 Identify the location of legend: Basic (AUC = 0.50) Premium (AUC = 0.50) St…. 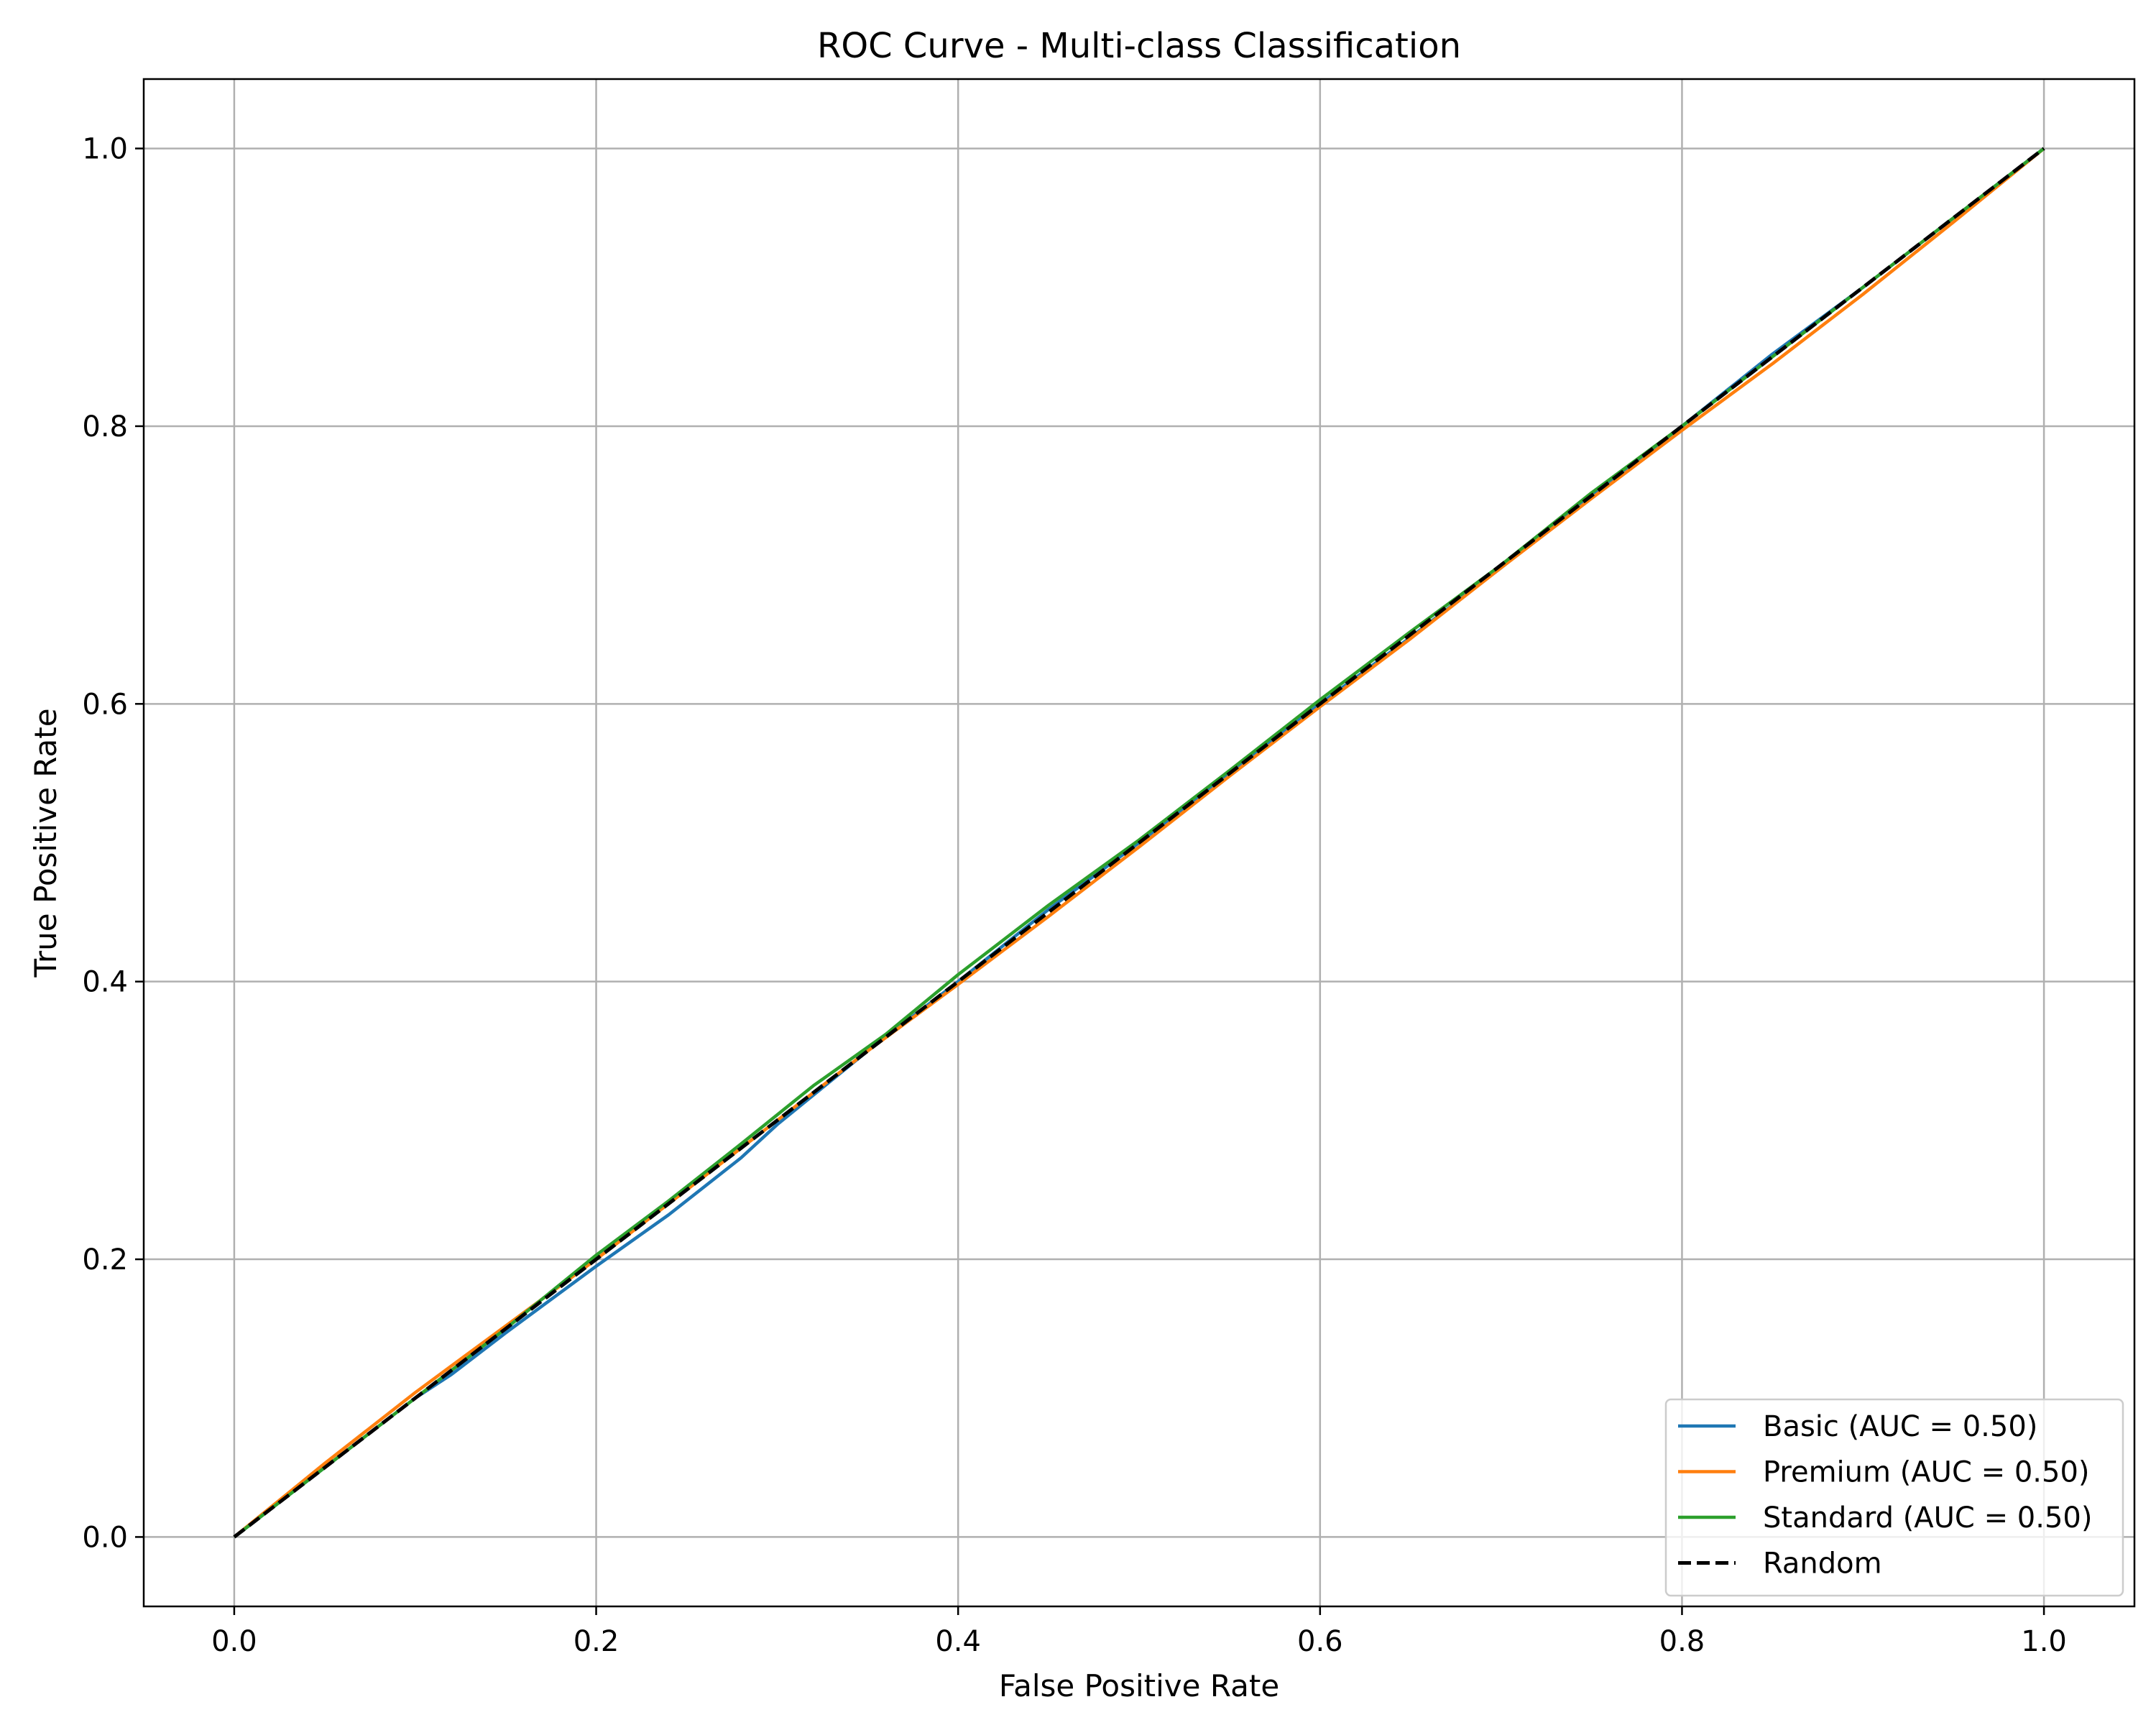
(1894, 1497).